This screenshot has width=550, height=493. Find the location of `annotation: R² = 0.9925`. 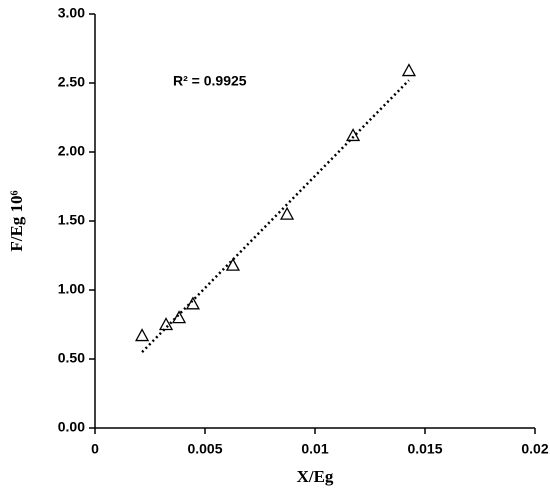

annotation: R² = 0.9925 is located at coordinates (210, 81).